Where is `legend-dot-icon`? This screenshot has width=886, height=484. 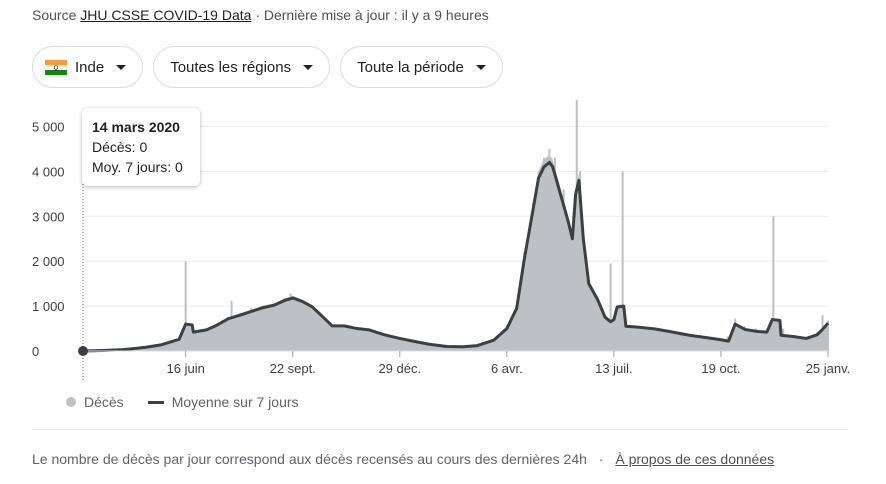 legend-dot-icon is located at coordinates (71, 402).